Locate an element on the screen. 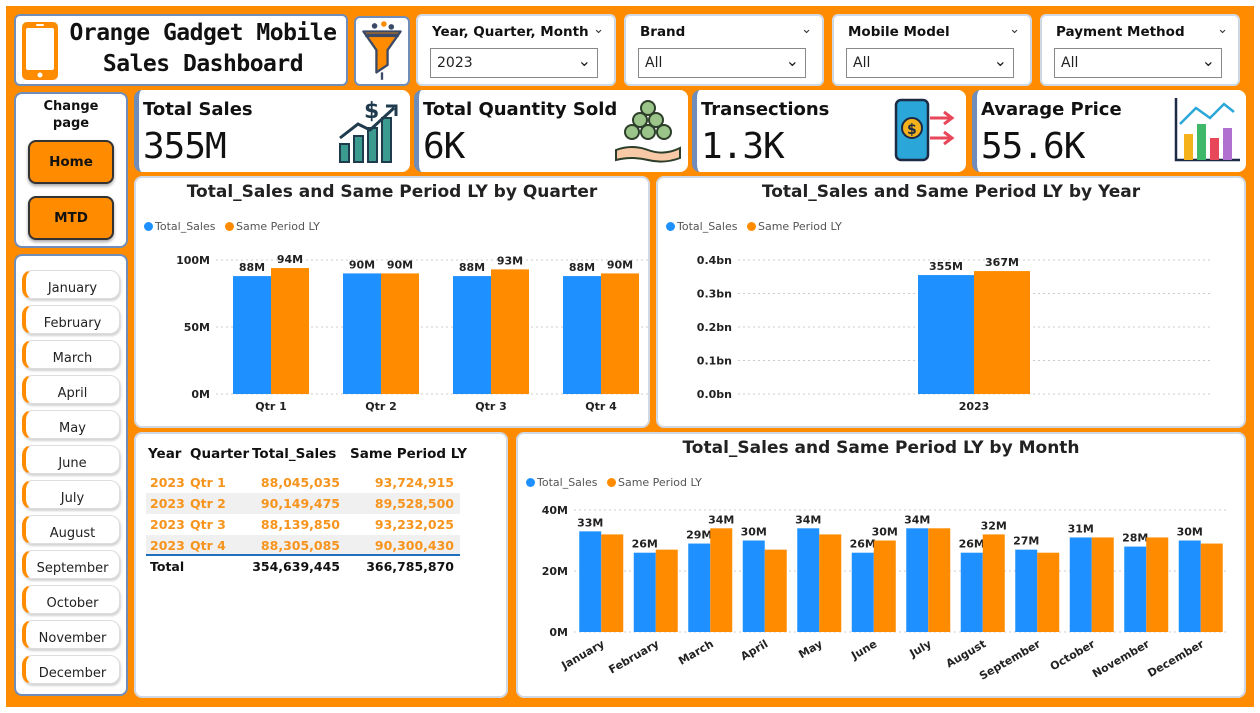 The height and width of the screenshot is (713, 1260). month-button-december: December is located at coordinates (71, 669).